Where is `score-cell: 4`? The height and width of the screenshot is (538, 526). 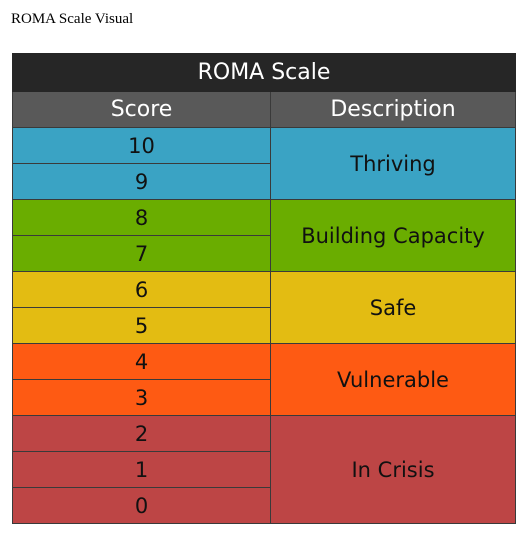 score-cell: 4 is located at coordinates (141, 361).